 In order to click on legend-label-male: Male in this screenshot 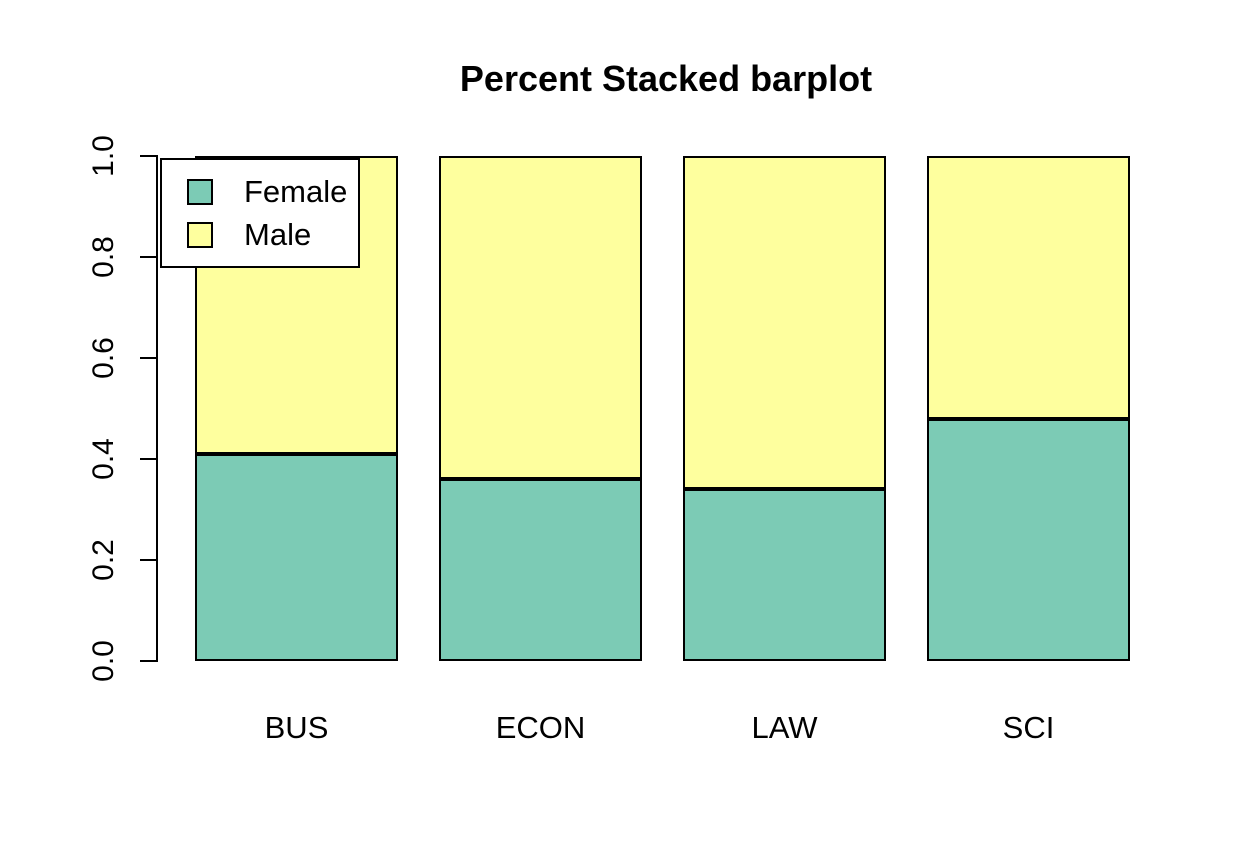, I will do `click(278, 234)`.